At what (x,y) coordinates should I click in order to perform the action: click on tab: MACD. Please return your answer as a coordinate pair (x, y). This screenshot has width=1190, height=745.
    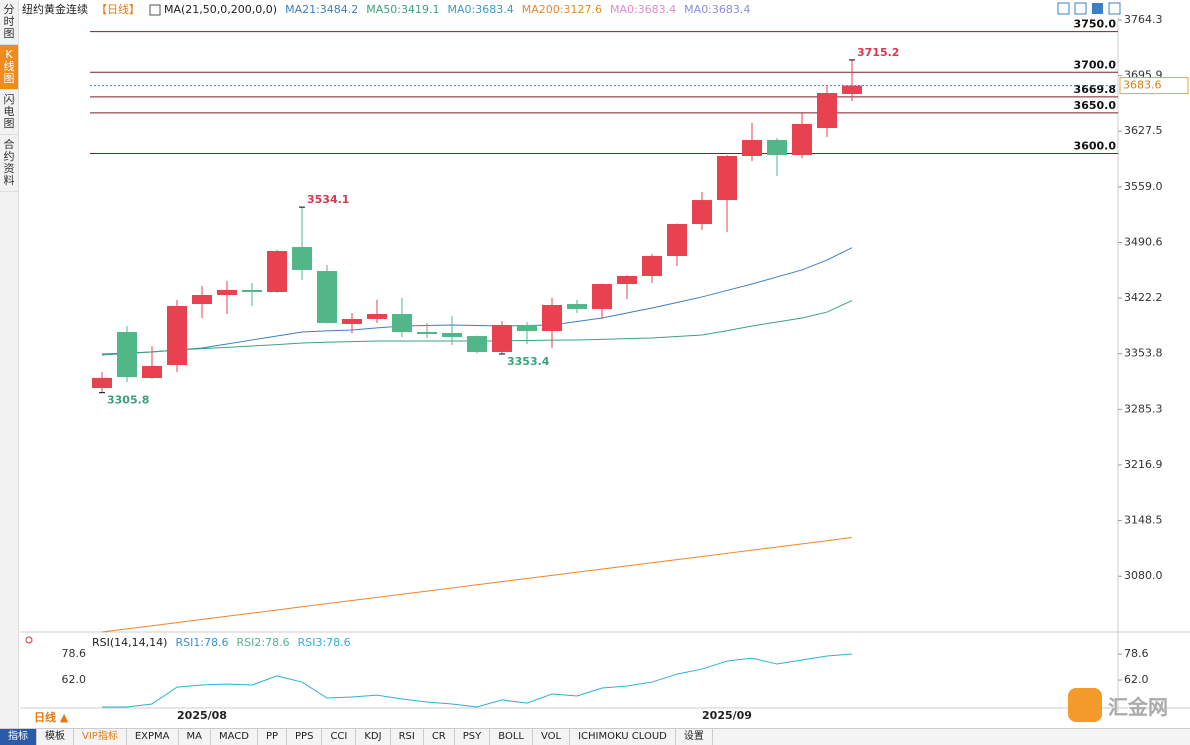
    Looking at the image, I should click on (234, 737).